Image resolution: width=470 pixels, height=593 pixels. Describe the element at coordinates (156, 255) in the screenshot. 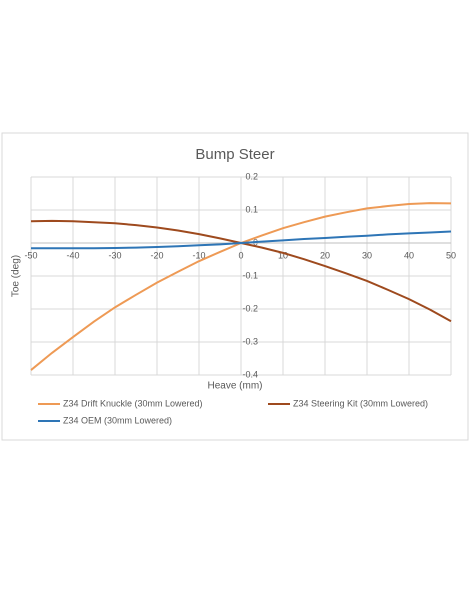

I see `x-tick-label: -20` at that location.